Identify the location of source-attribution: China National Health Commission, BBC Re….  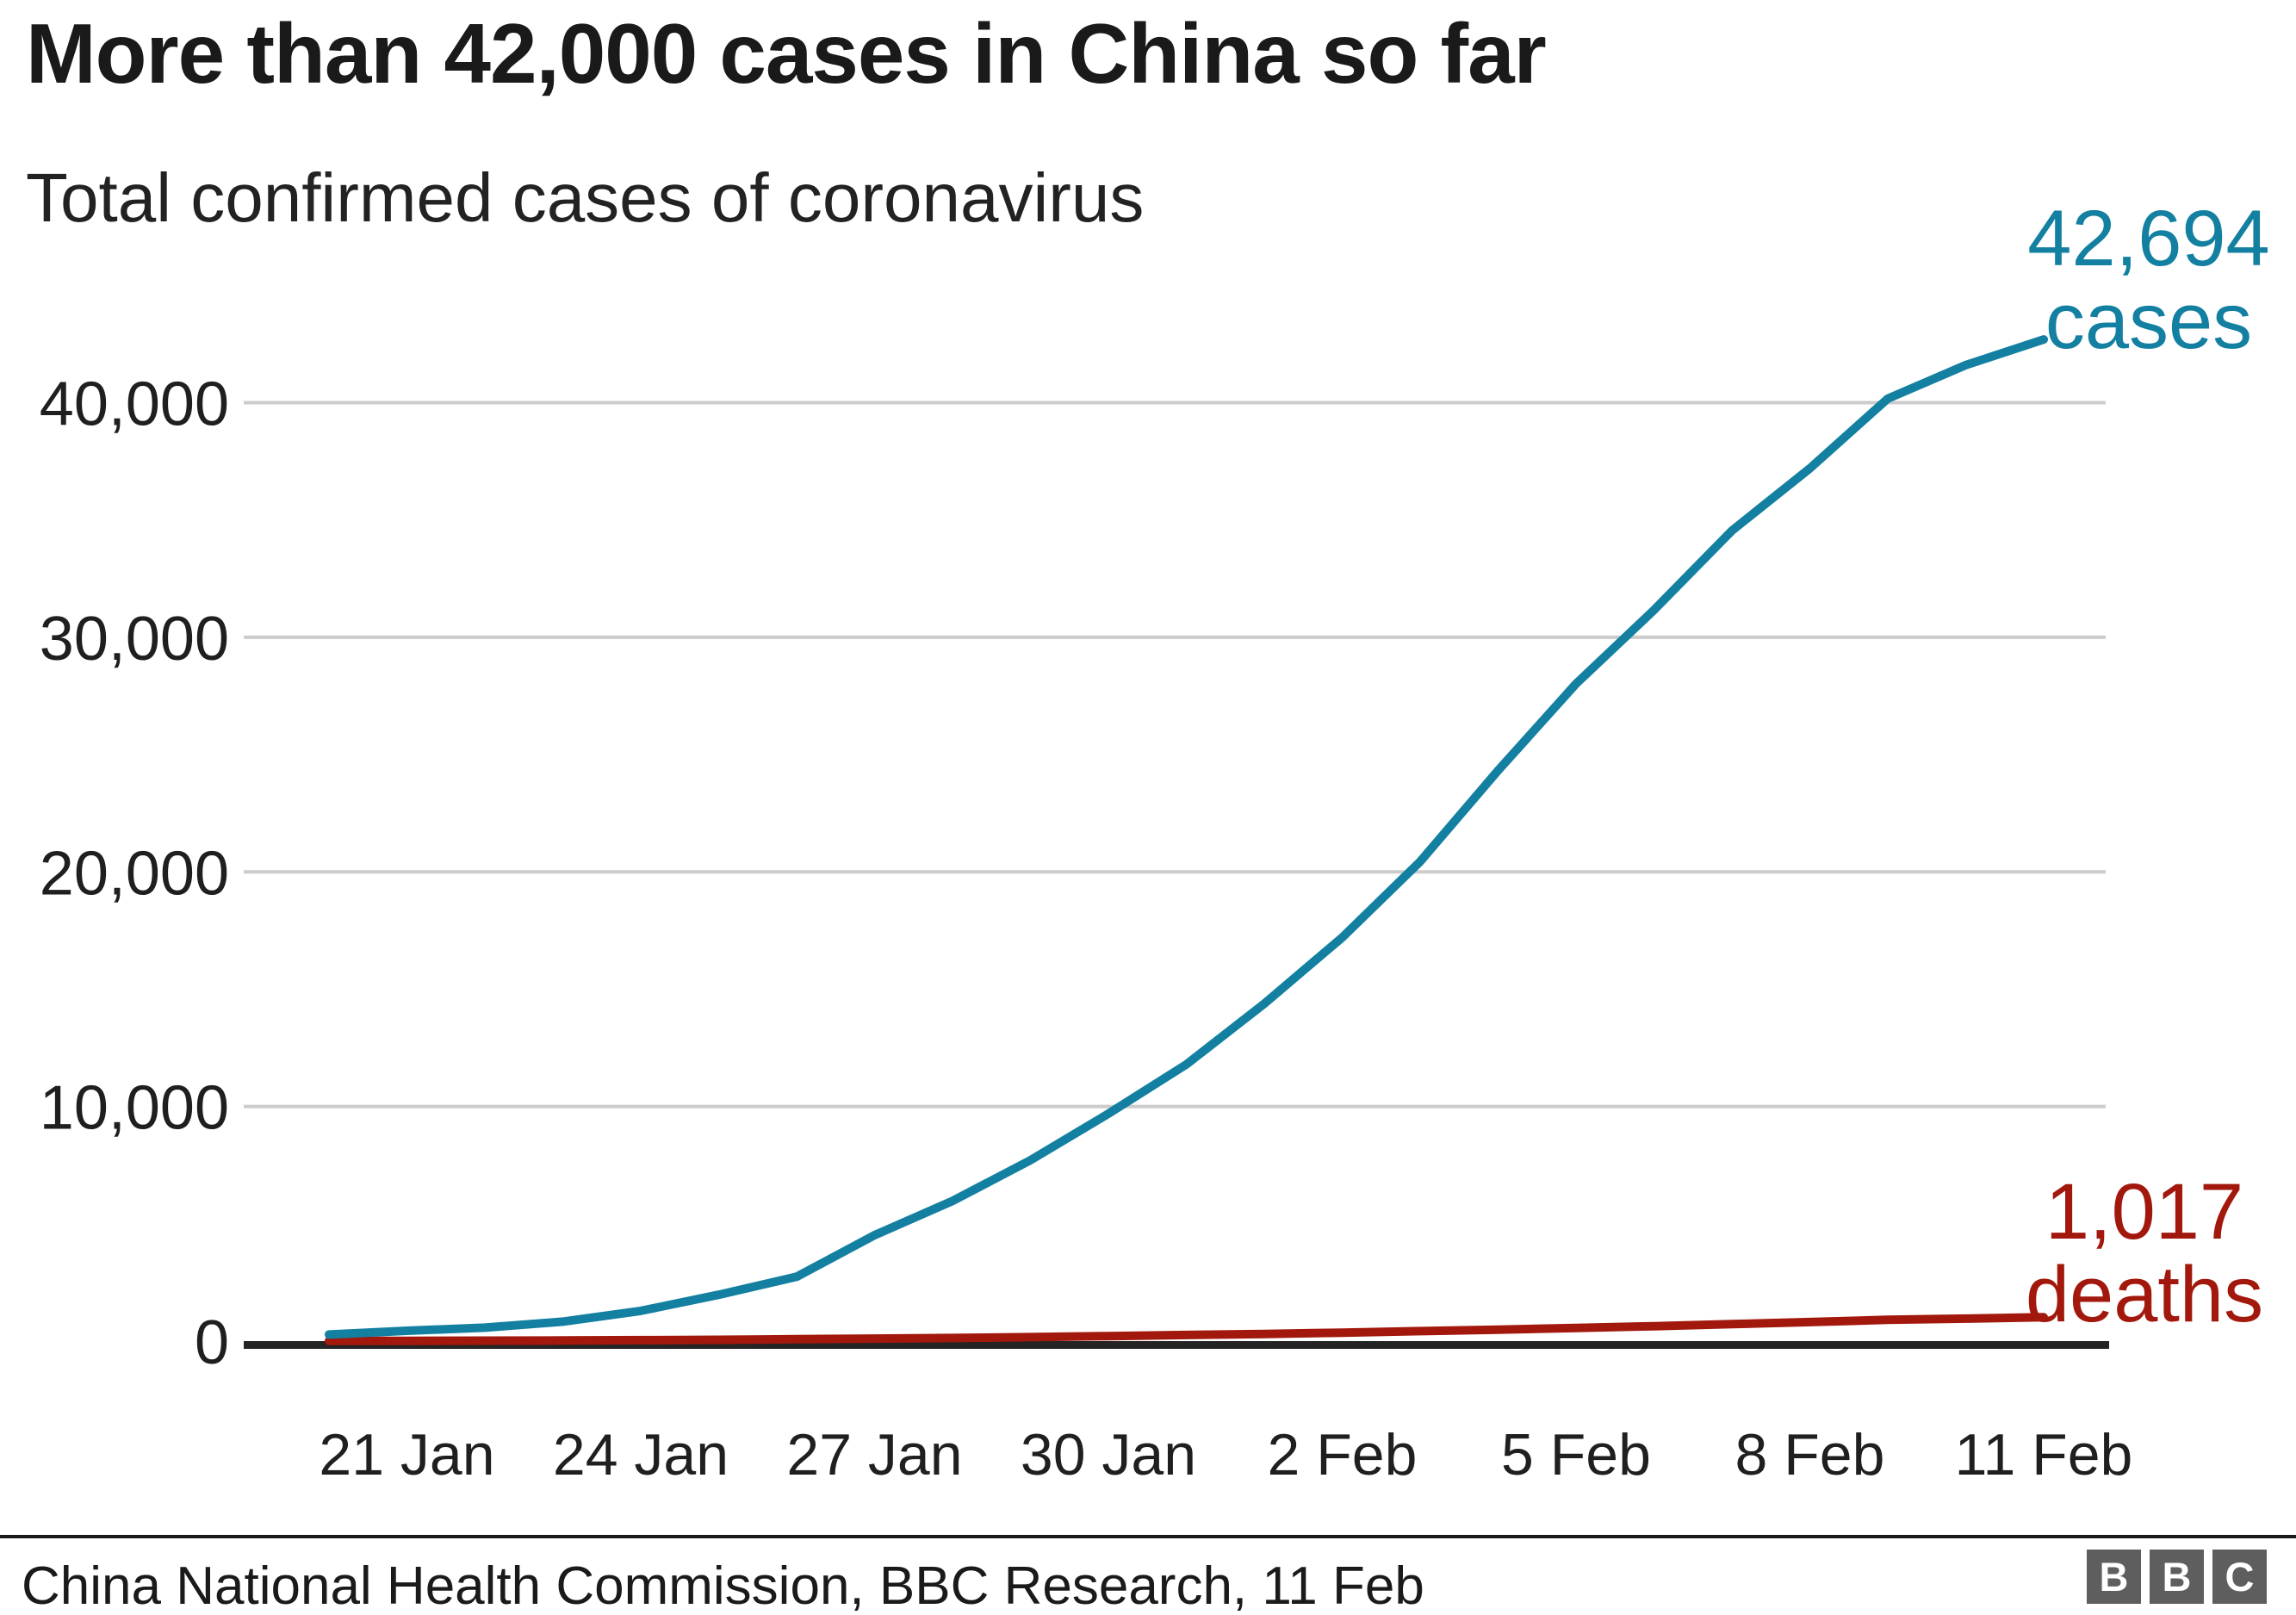
(723, 1585).